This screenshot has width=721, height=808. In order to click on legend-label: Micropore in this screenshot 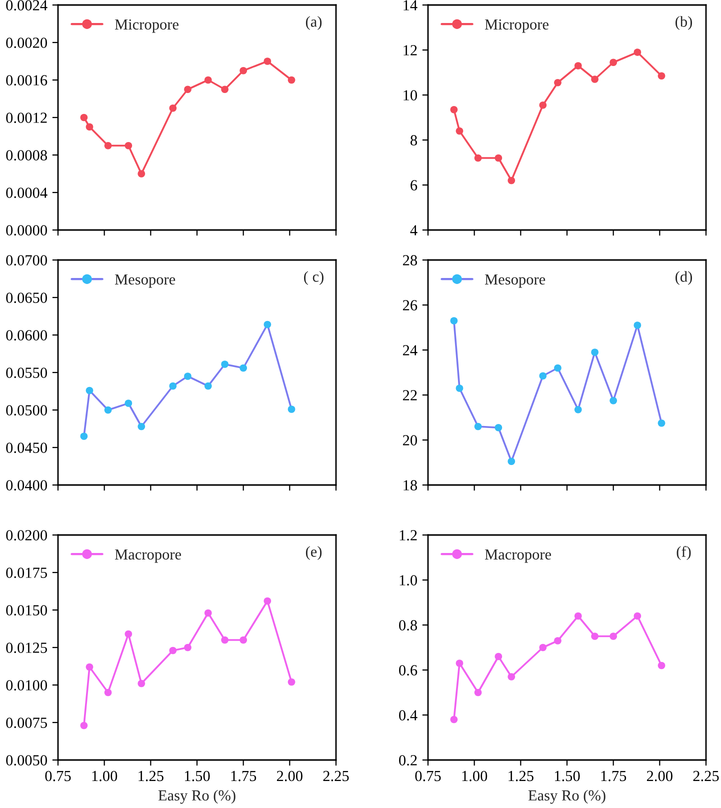, I will do `click(516, 26)`.